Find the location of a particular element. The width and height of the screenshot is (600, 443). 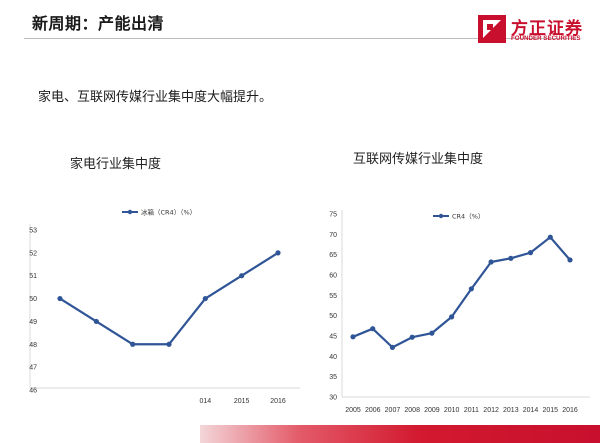

brand-logo: 方正证券 FOUNDER SECURITIES is located at coordinates (533, 32).